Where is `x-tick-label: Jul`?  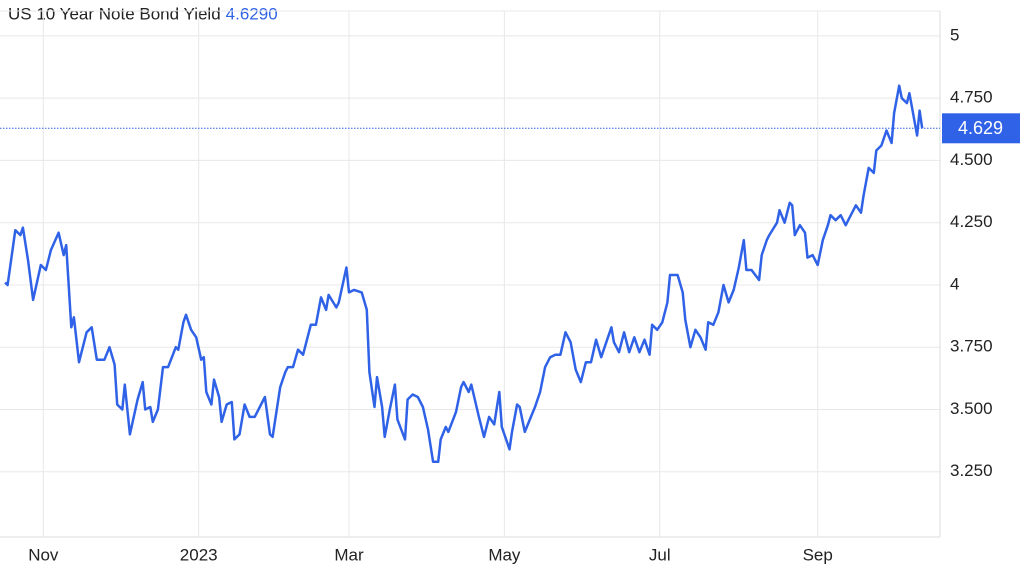 x-tick-label: Jul is located at coordinates (660, 554).